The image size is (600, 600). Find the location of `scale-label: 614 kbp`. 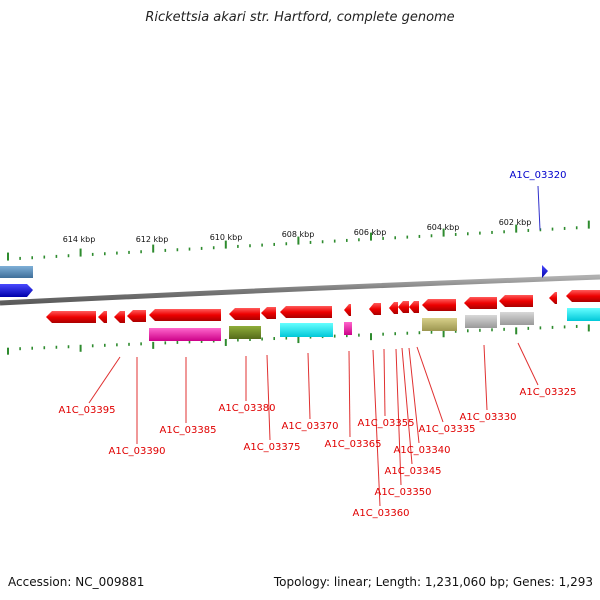

scale-label: 614 kbp is located at coordinates (79, 239).